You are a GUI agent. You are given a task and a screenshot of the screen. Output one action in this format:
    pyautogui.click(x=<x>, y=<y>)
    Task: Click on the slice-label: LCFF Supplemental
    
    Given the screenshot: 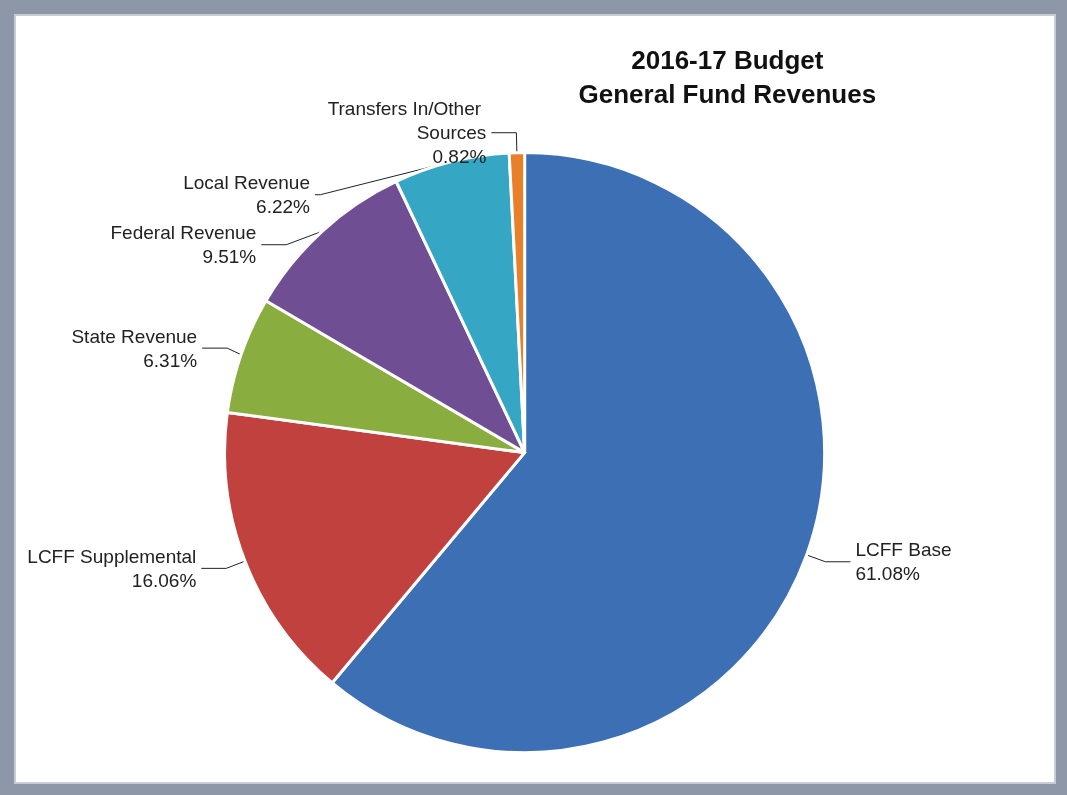 What is the action you would take?
    pyautogui.click(x=112, y=556)
    